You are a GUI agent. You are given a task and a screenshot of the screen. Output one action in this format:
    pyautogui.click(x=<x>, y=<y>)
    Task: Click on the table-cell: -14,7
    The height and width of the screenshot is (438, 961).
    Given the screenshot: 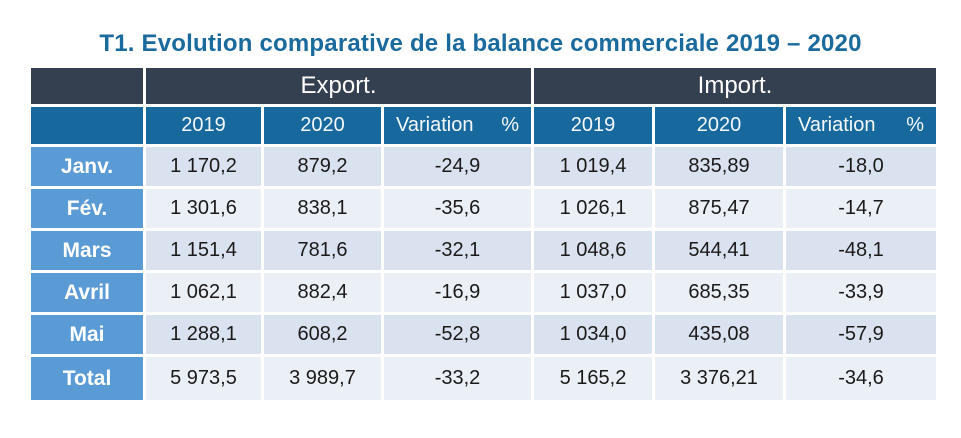 What is the action you would take?
    pyautogui.click(x=861, y=208)
    